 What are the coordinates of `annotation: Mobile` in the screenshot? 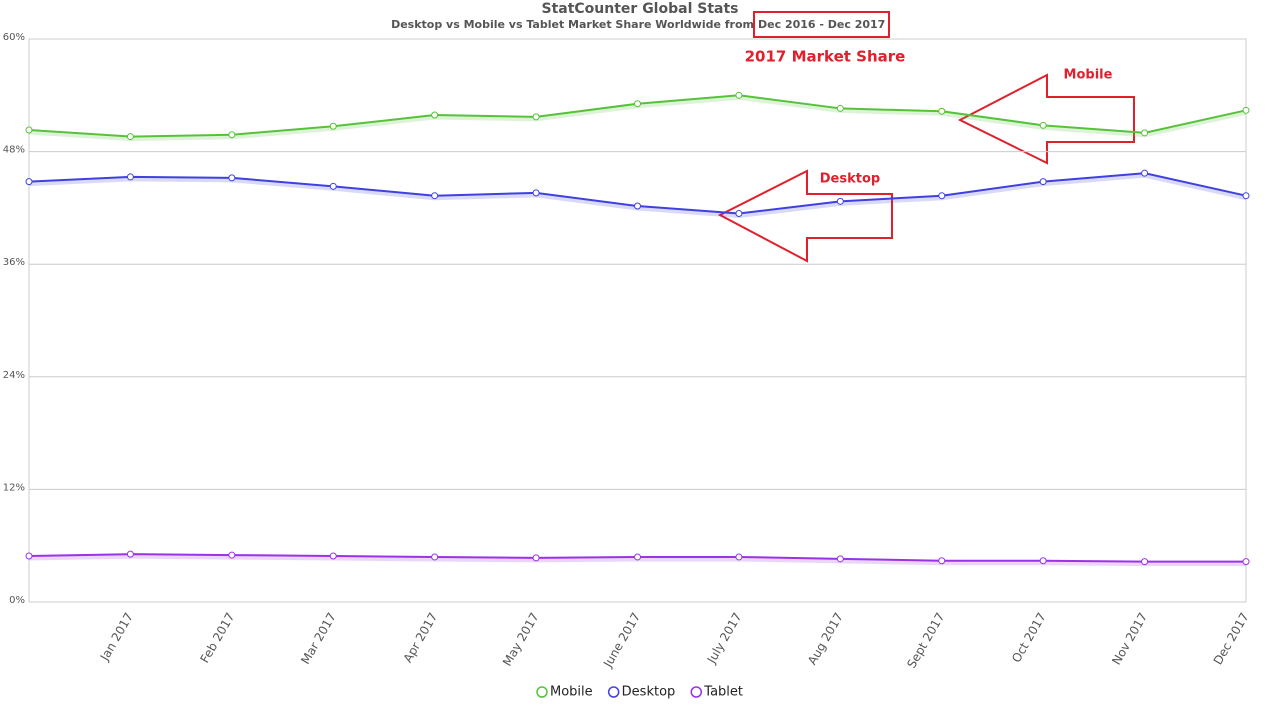 It's located at (1088, 75).